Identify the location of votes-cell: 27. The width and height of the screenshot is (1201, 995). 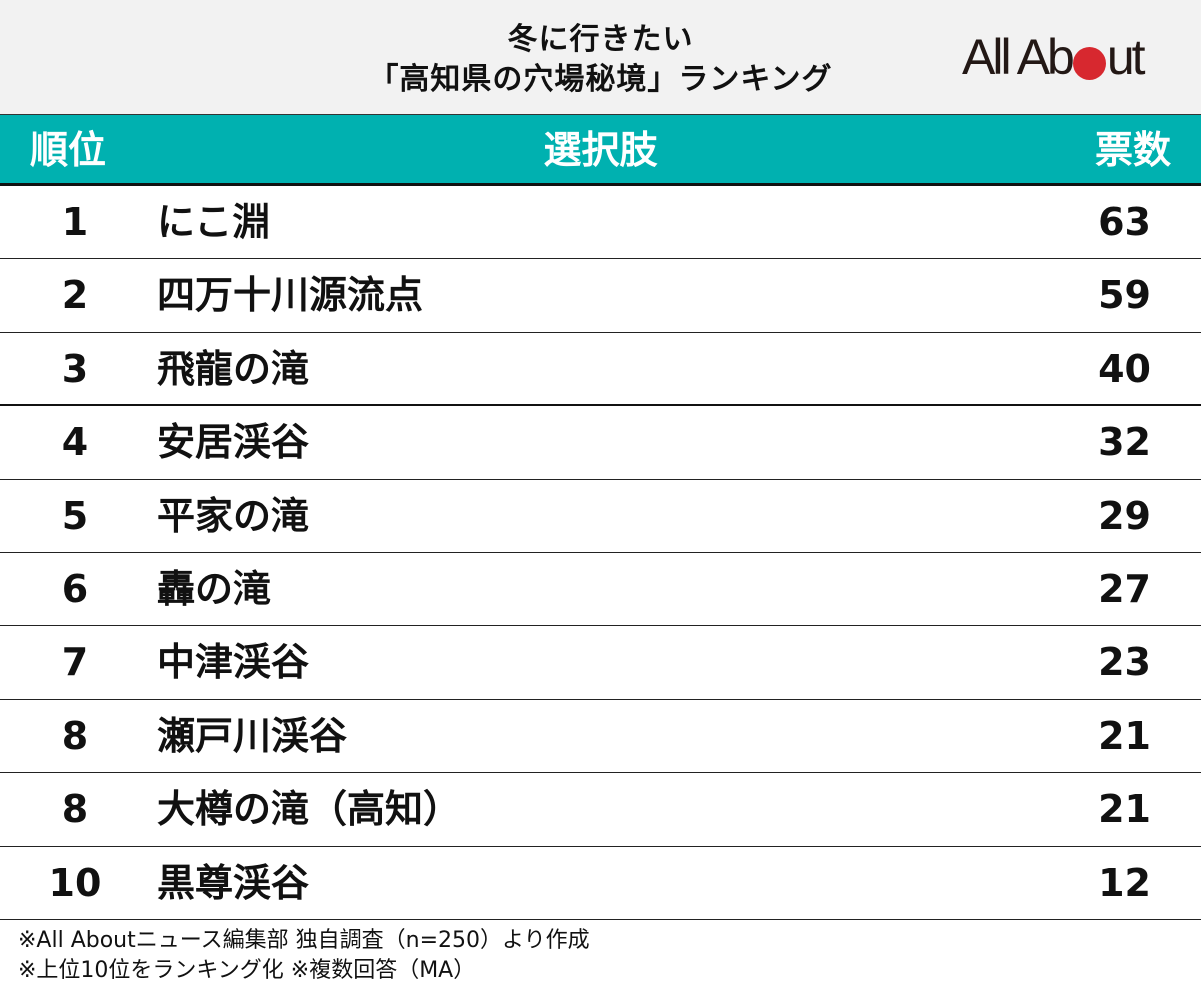
(1124, 588).